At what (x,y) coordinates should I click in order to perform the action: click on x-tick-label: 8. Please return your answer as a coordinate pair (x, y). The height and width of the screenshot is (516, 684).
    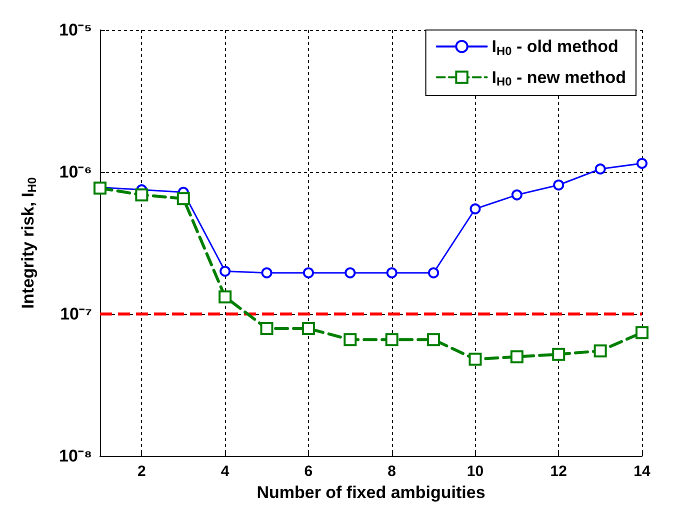
    Looking at the image, I should click on (392, 471).